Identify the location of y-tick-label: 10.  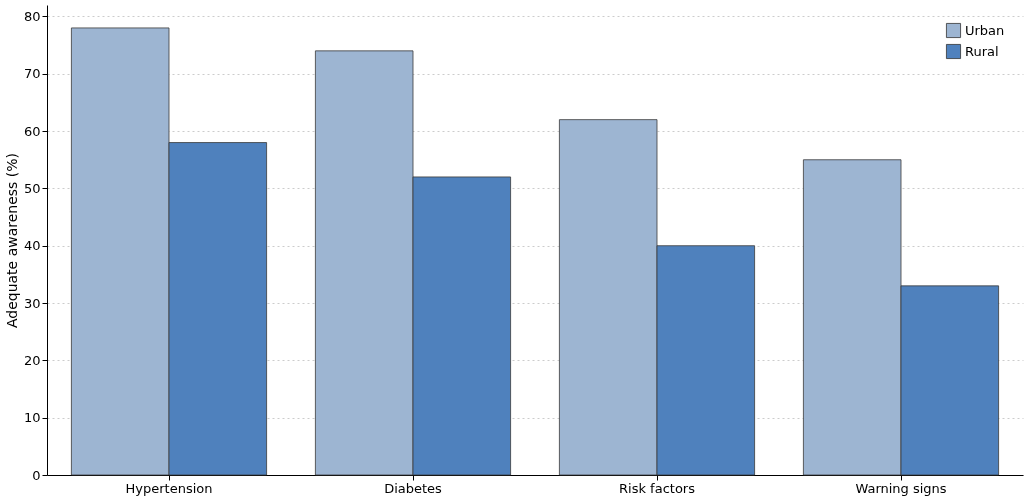
(32, 418).